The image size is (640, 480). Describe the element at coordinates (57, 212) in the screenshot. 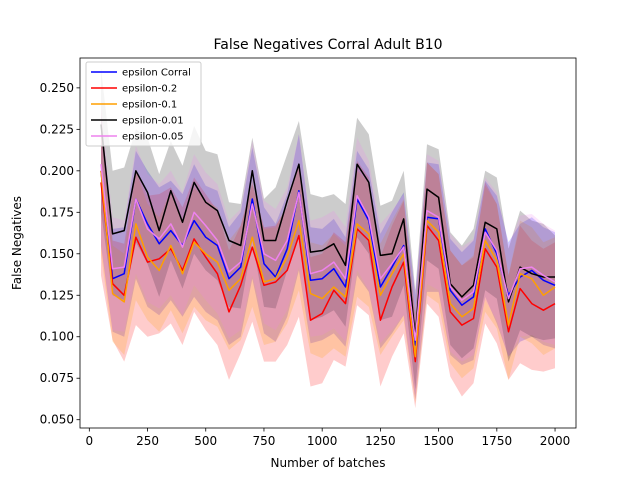

I see `y-tick-label: 0.175` at that location.